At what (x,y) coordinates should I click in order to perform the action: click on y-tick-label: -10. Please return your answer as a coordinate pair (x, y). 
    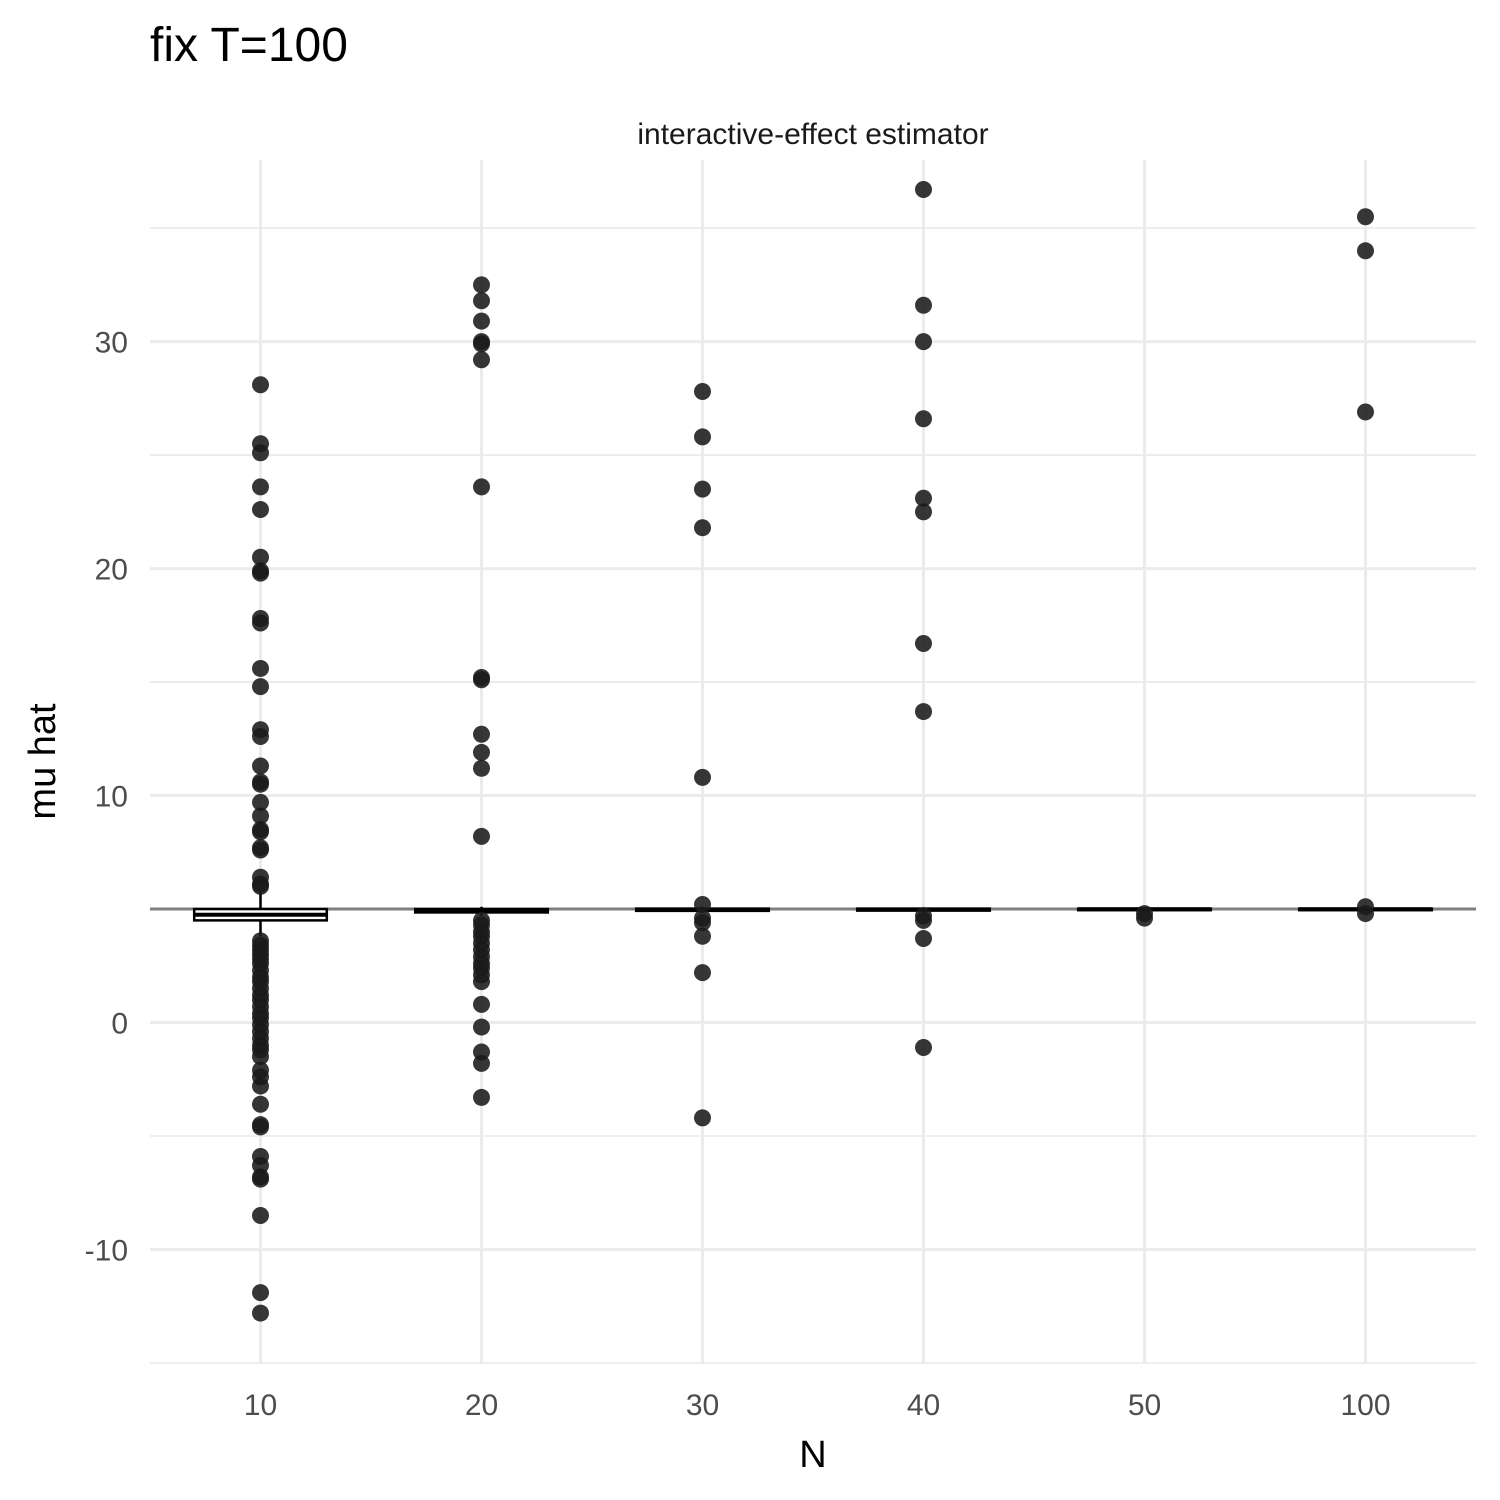
    Looking at the image, I should click on (106, 1251).